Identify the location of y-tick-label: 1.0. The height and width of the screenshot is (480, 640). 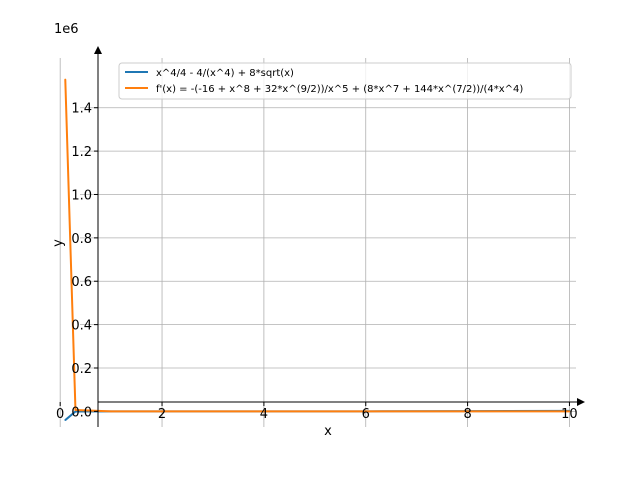
(81, 195).